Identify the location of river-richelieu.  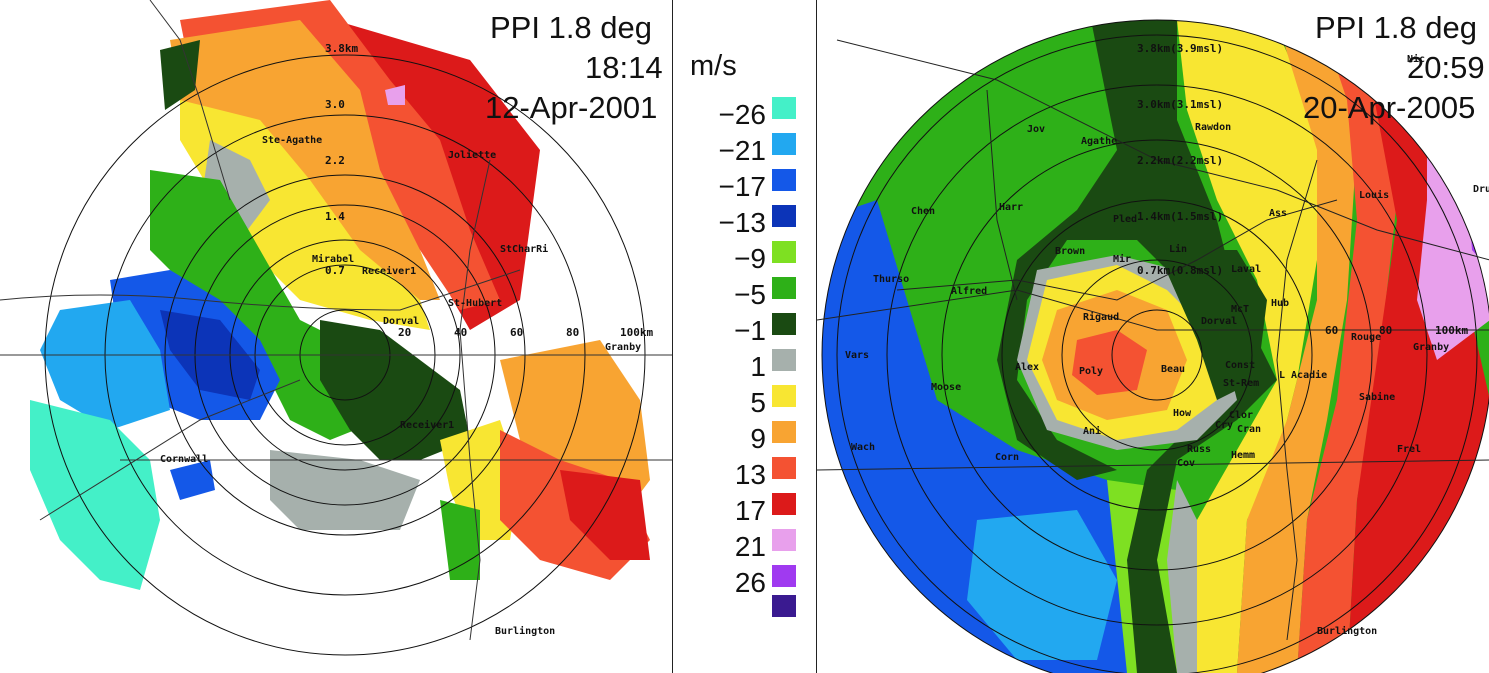
(1297, 400).